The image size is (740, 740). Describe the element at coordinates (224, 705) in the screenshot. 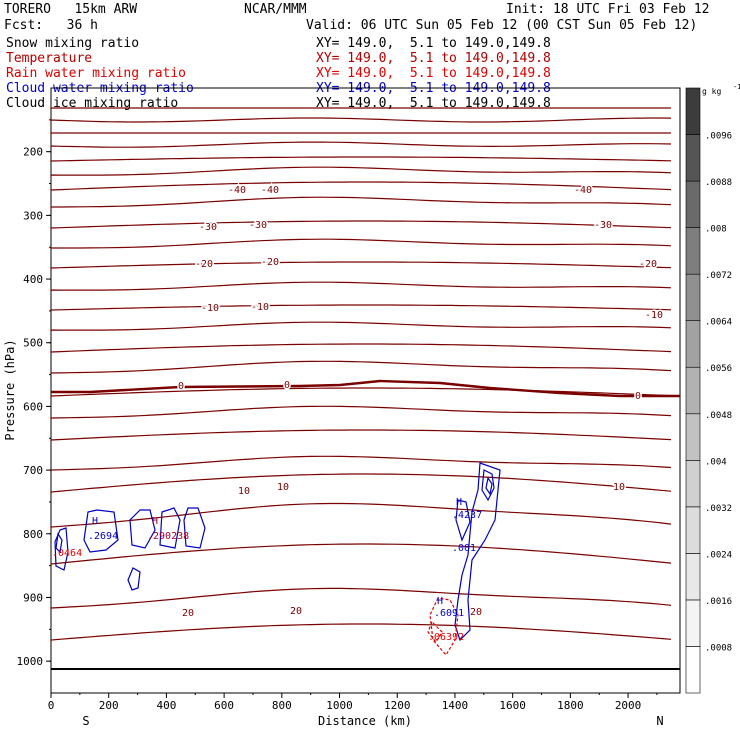

I see `x-tick-label: 600` at that location.